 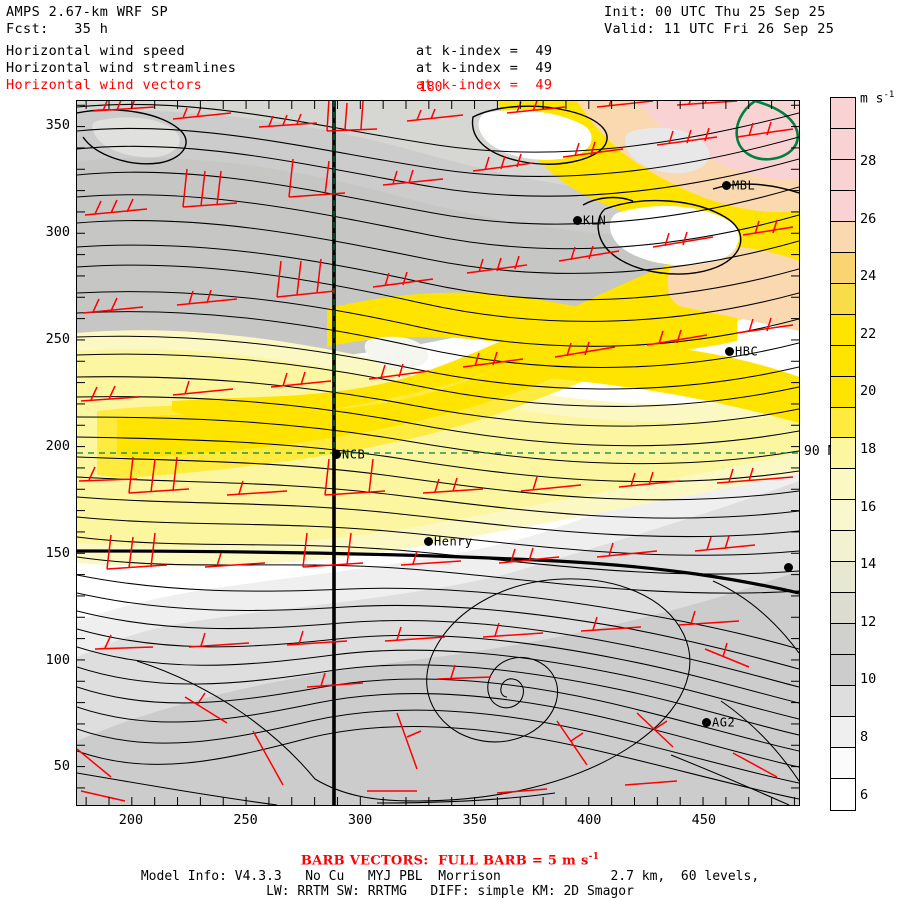 I want to click on colorbar, so click(x=843, y=454).